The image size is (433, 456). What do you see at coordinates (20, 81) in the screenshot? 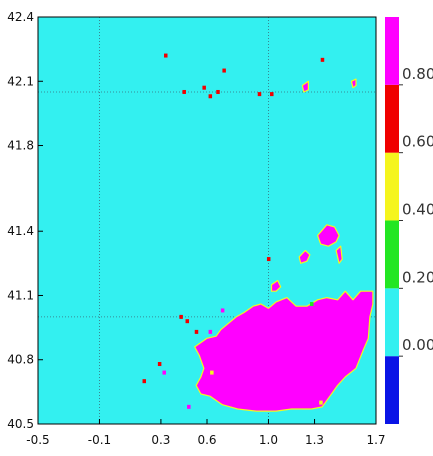
I see `y-tick-label-5: 42.1` at bounding box center [20, 81].